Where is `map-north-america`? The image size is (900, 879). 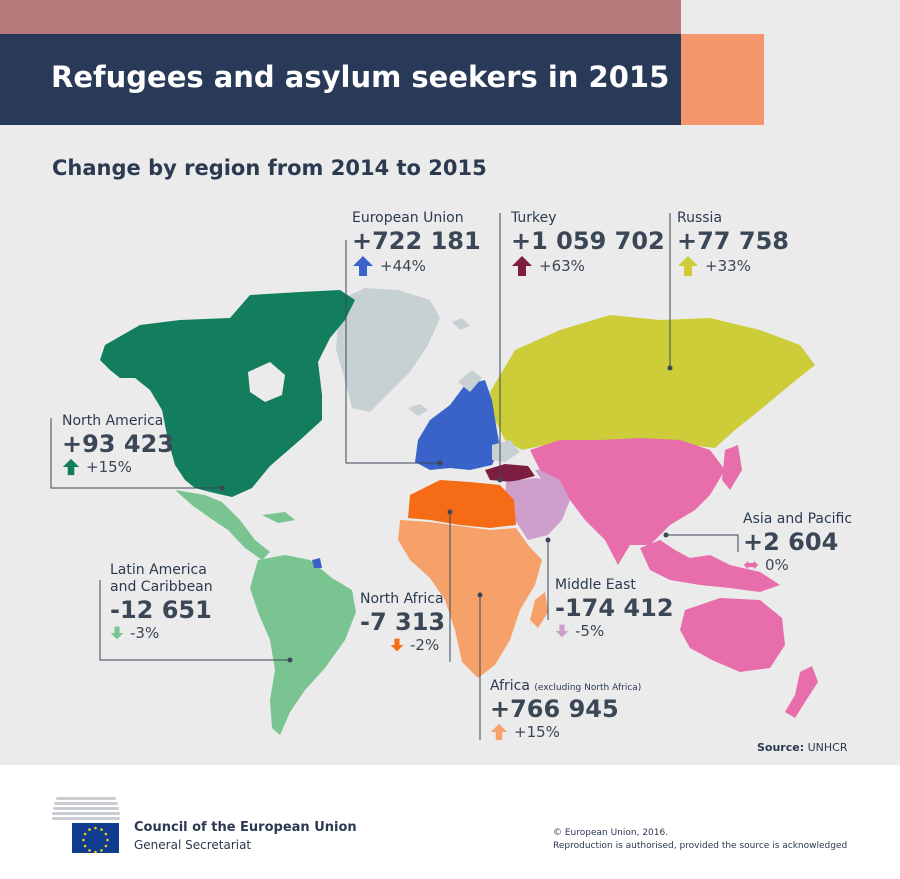
map-north-america is located at coordinates (227, 393).